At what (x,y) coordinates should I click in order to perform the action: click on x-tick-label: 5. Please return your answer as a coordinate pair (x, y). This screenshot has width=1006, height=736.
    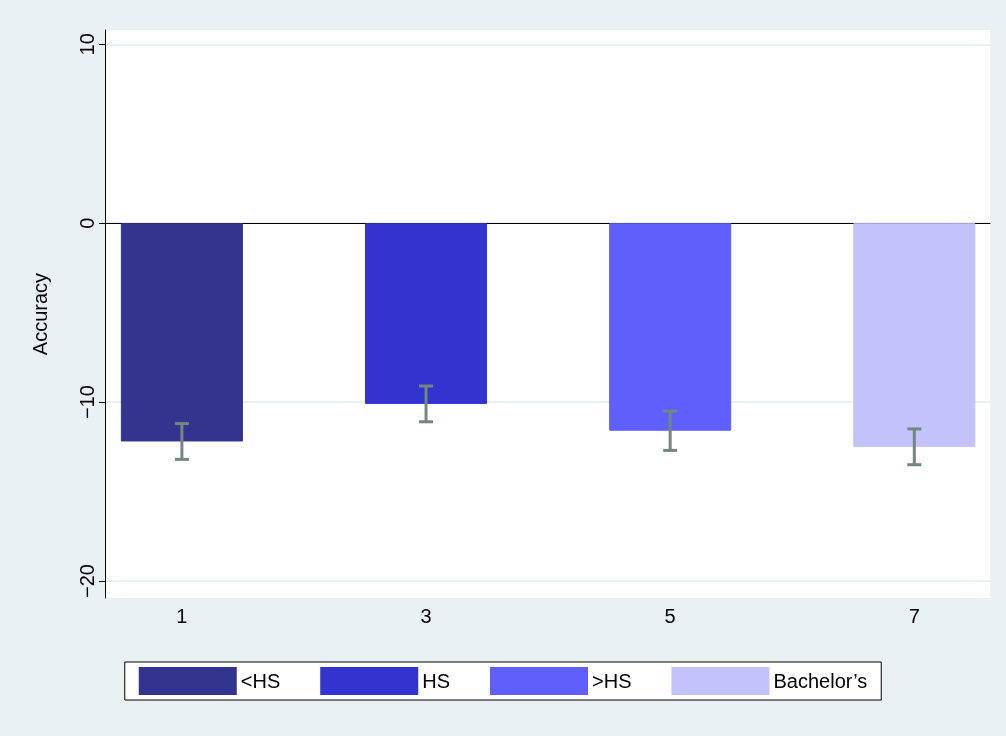
    Looking at the image, I should click on (670, 616).